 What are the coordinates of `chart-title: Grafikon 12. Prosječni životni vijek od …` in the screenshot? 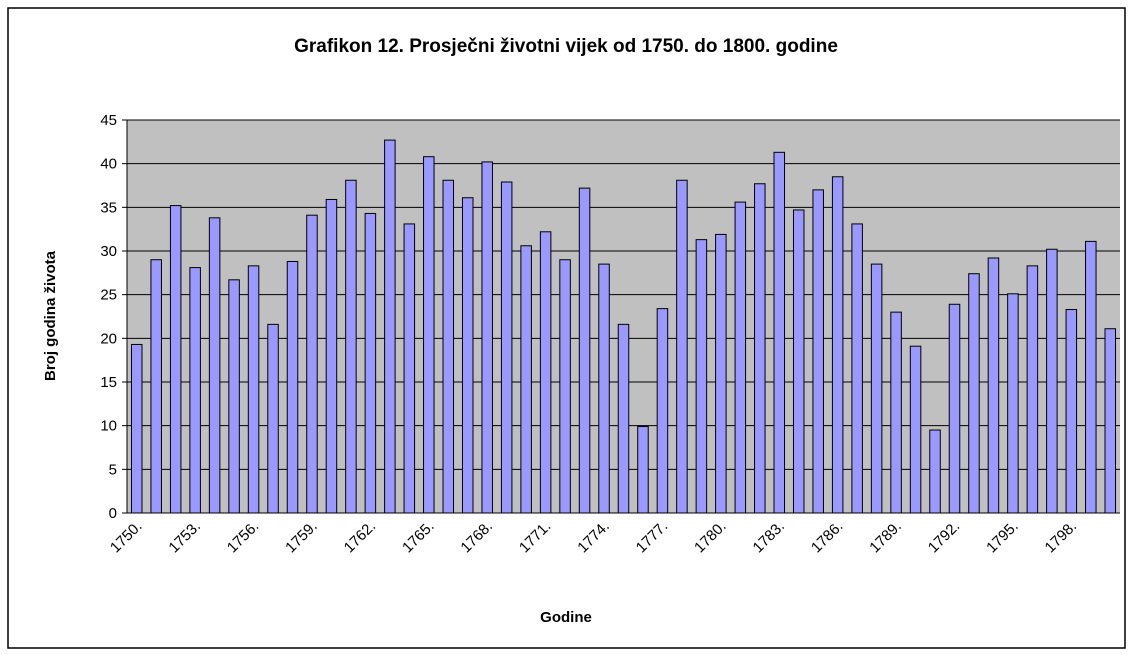 It's located at (566, 46).